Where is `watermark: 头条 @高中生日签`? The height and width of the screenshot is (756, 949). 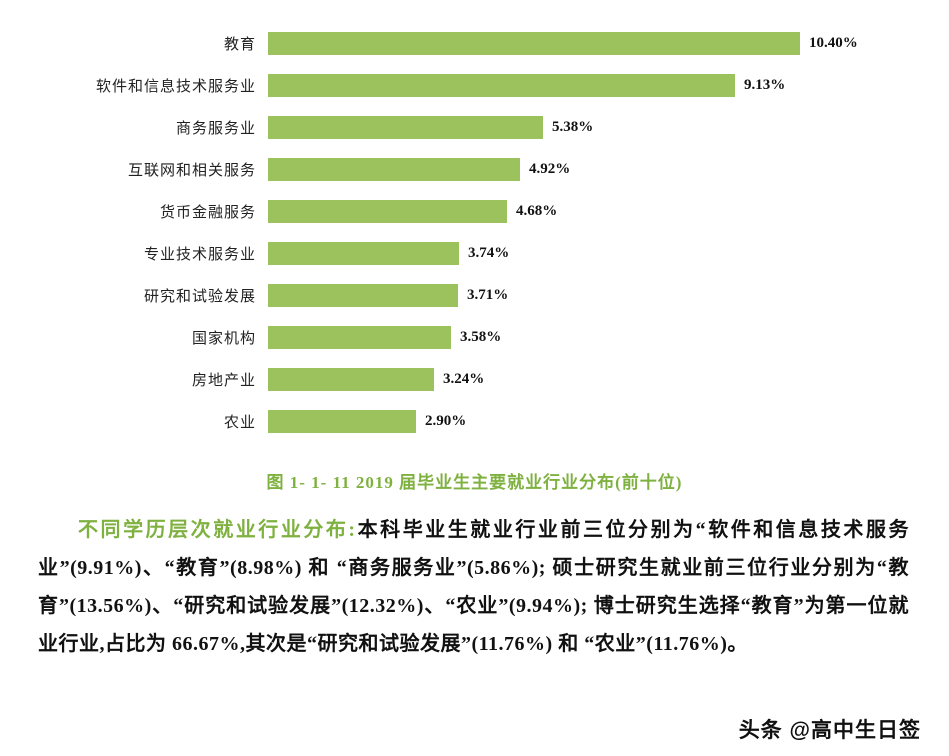
watermark: 头条 @高中生日签 is located at coordinates (829, 730).